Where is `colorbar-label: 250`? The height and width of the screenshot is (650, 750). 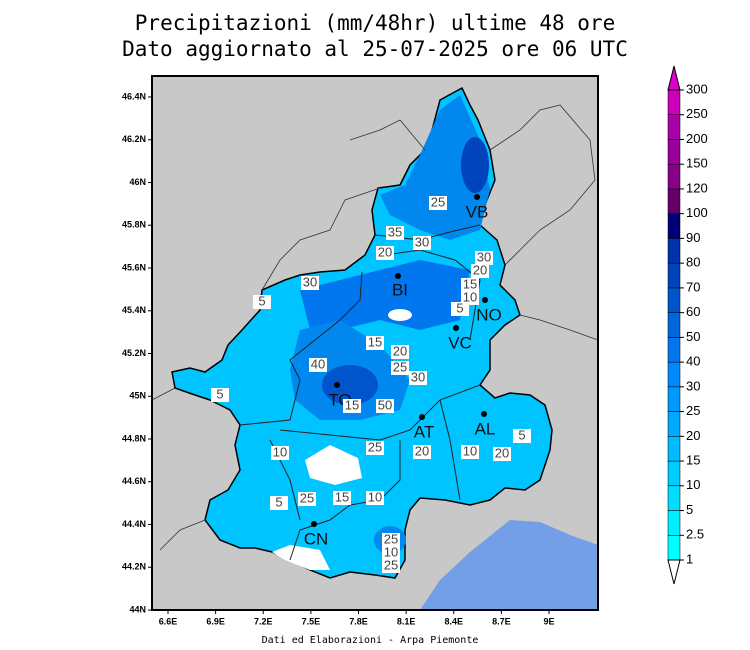 colorbar-label: 250 is located at coordinates (697, 113).